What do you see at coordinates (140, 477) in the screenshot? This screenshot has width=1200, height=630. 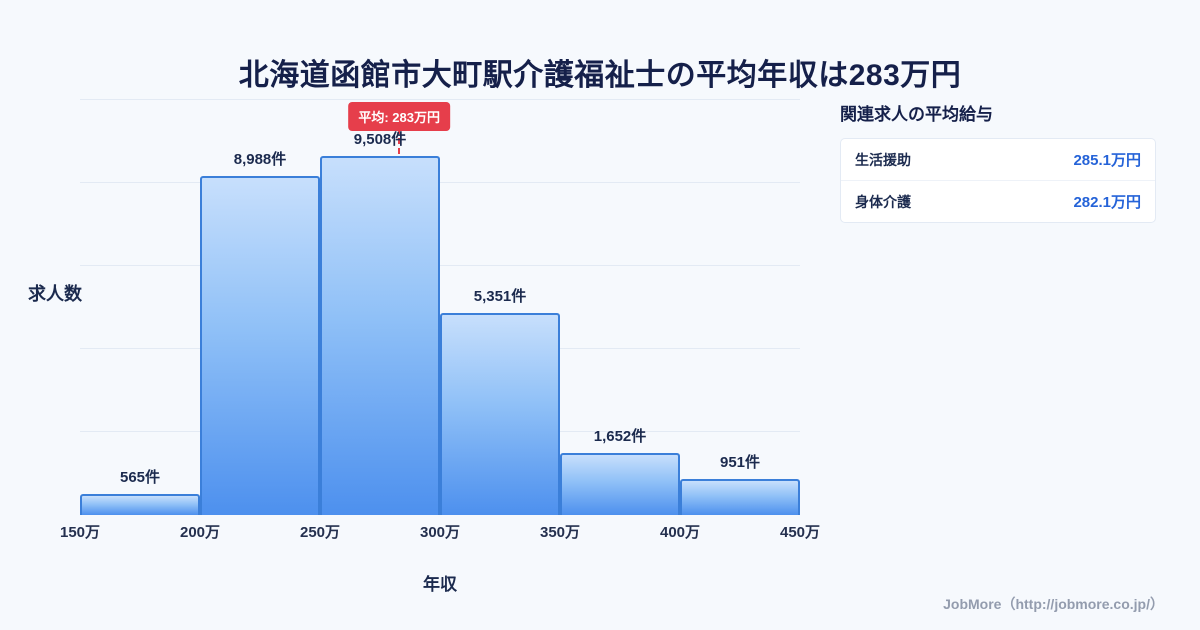 I see `bar-label: 565件` at bounding box center [140, 477].